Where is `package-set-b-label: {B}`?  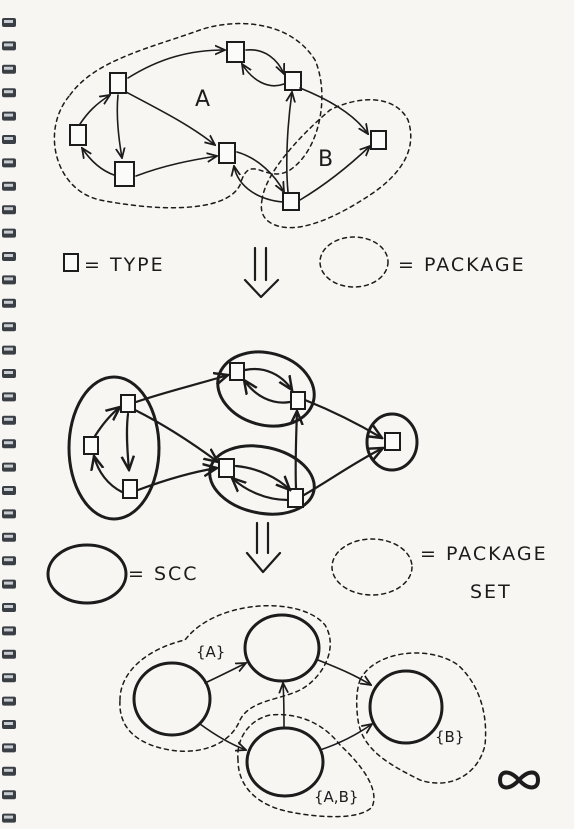
package-set-b-label: {B} is located at coordinates (449, 737).